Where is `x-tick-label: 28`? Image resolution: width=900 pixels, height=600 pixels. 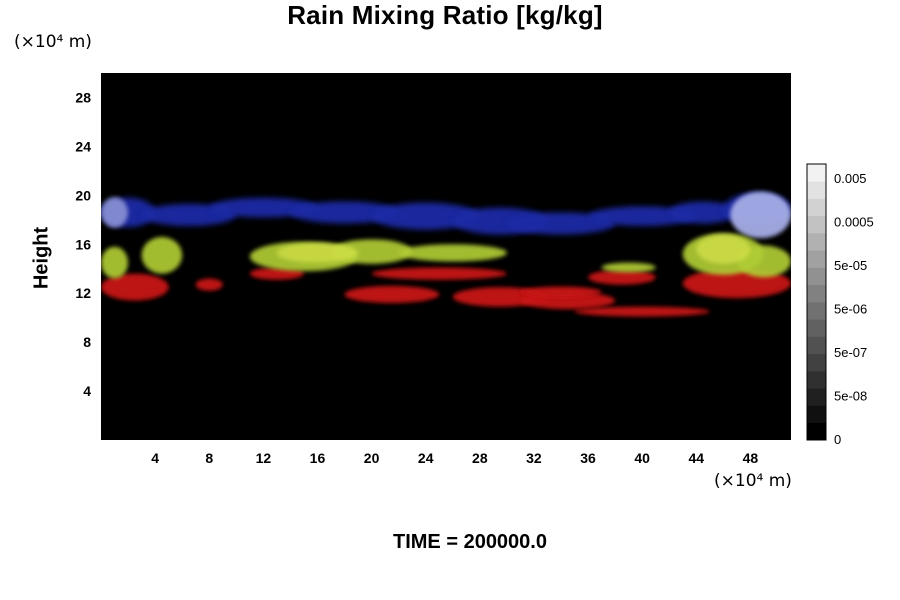 x-tick-label: 28 is located at coordinates (480, 458).